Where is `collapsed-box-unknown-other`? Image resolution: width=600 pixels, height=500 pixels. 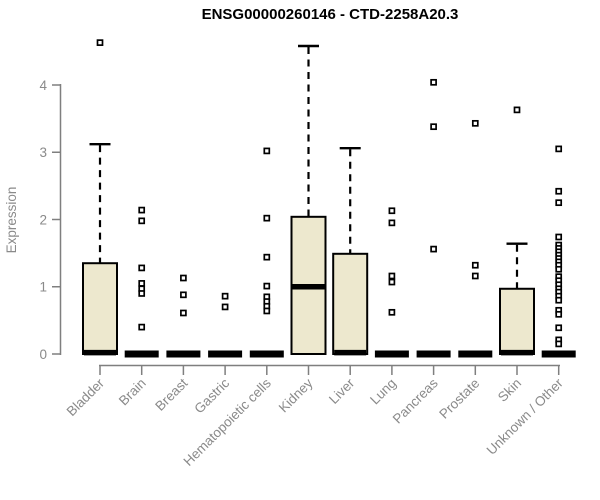 collapsed-box-unknown-other is located at coordinates (558, 354).